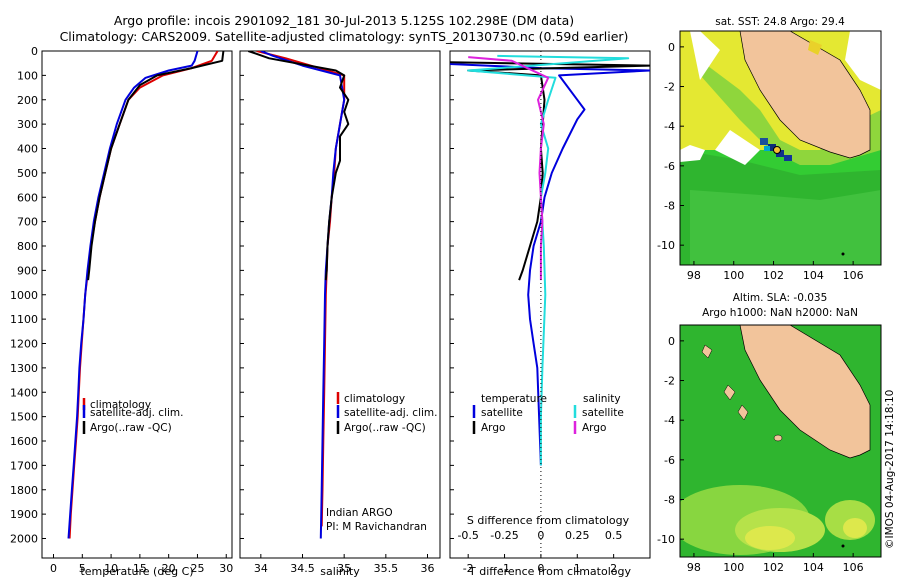  I want to click on y-tick-label: 900, so click(27, 270).